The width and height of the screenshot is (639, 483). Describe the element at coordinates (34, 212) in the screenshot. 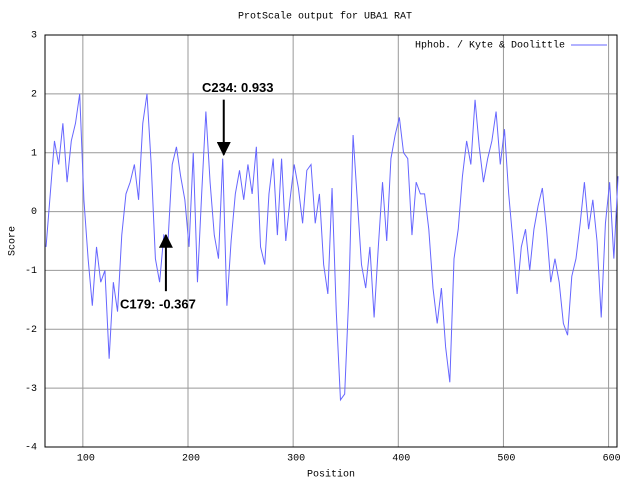

I see `y-tick-label: 0` at that location.